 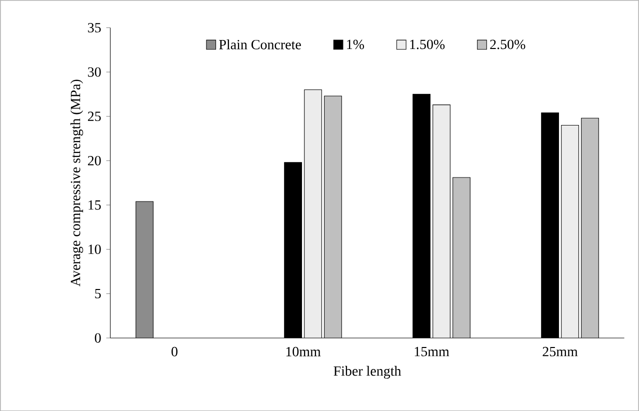 What do you see at coordinates (94, 116) in the screenshot?
I see `y-tick-label: 25` at bounding box center [94, 116].